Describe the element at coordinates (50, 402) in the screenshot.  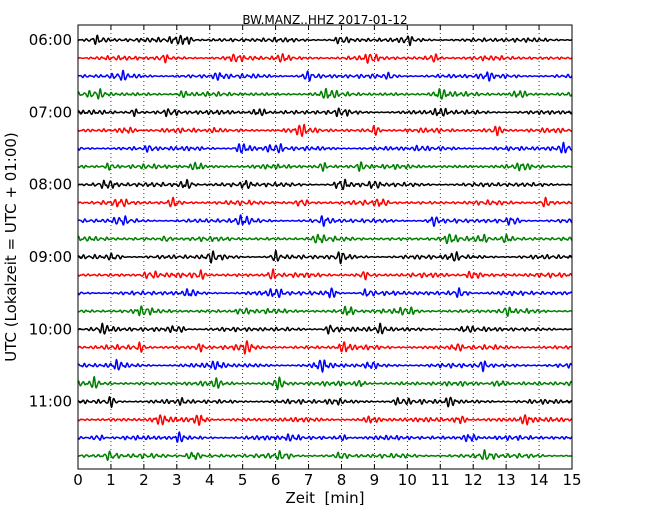
I see `y-tick-label: 11:00` at that location.